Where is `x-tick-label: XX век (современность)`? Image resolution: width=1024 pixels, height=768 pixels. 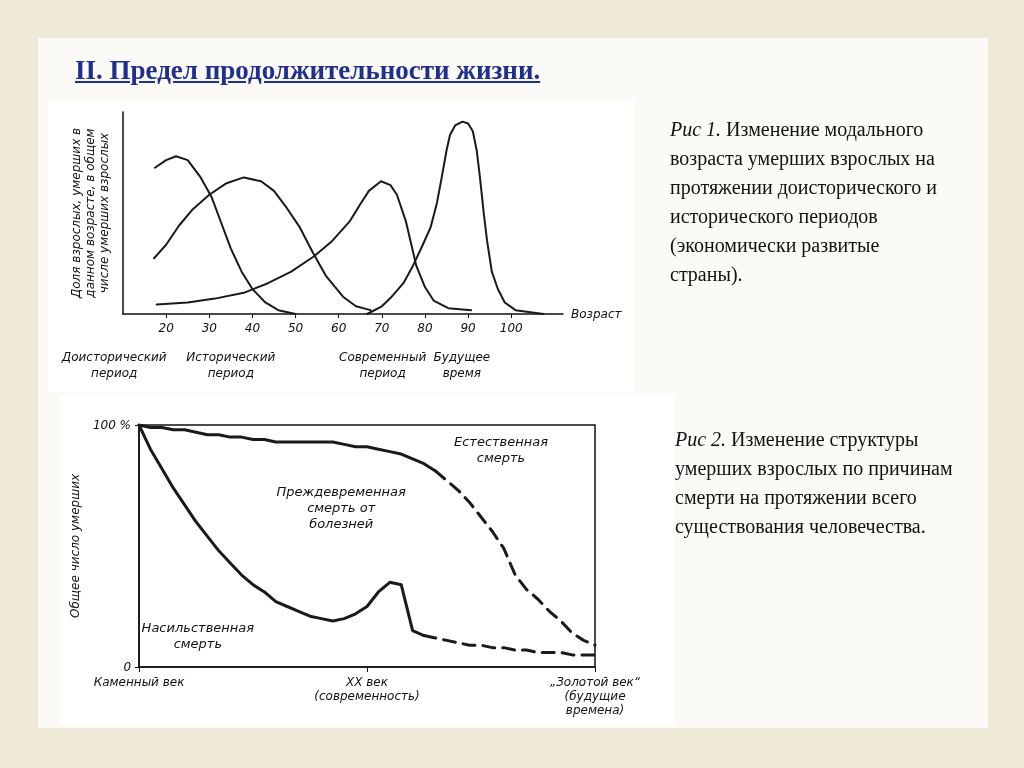 x-tick-label: XX век (современность) is located at coordinates (367, 689).